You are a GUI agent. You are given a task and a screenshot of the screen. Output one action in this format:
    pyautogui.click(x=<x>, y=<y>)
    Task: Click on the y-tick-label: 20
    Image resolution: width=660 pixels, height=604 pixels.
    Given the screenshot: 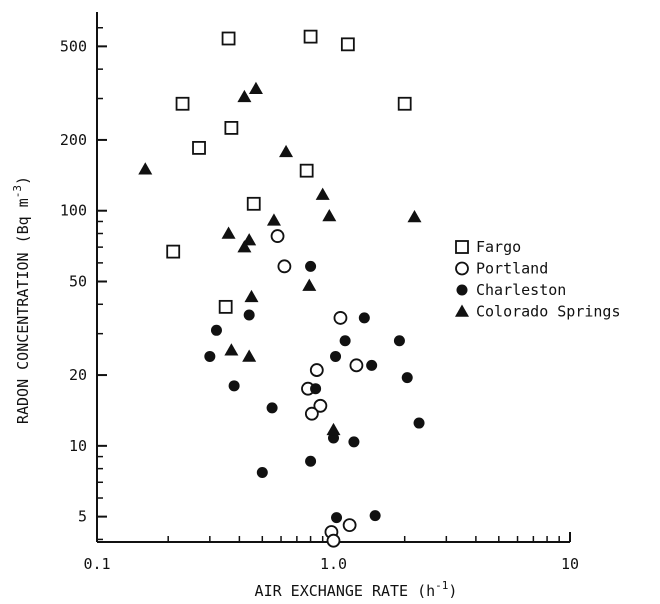 What is the action you would take?
    pyautogui.click(x=78, y=375)
    